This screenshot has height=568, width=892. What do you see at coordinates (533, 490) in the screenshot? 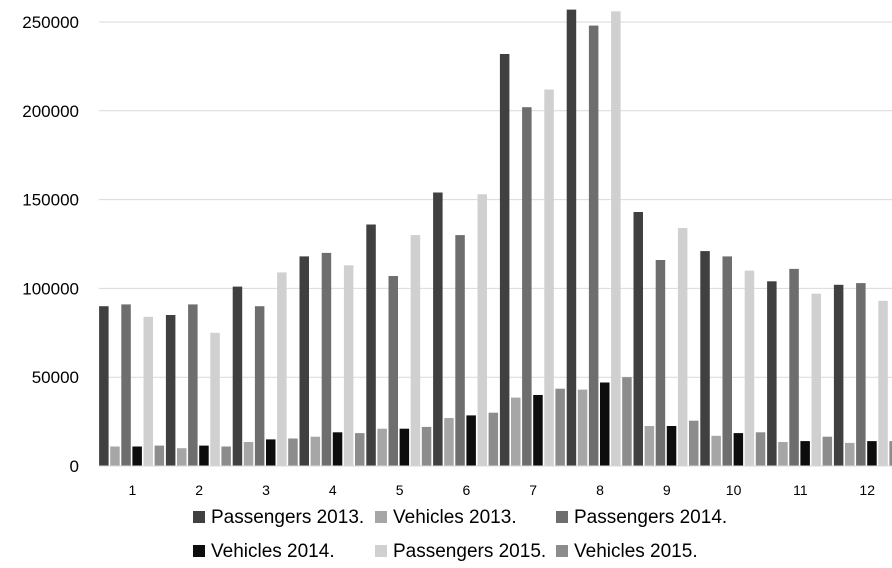
I see `x-tick-label: 7` at bounding box center [533, 490].